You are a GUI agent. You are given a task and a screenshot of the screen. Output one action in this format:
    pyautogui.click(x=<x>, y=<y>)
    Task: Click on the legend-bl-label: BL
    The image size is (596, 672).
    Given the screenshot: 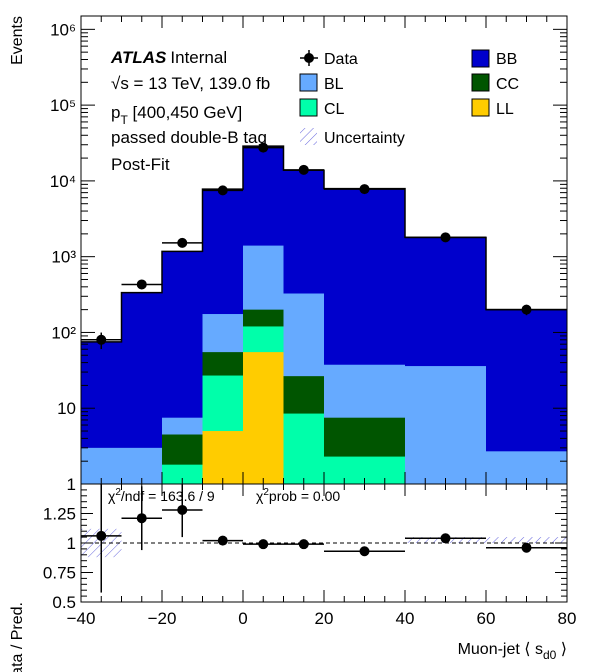 What is the action you would take?
    pyautogui.click(x=334, y=84)
    